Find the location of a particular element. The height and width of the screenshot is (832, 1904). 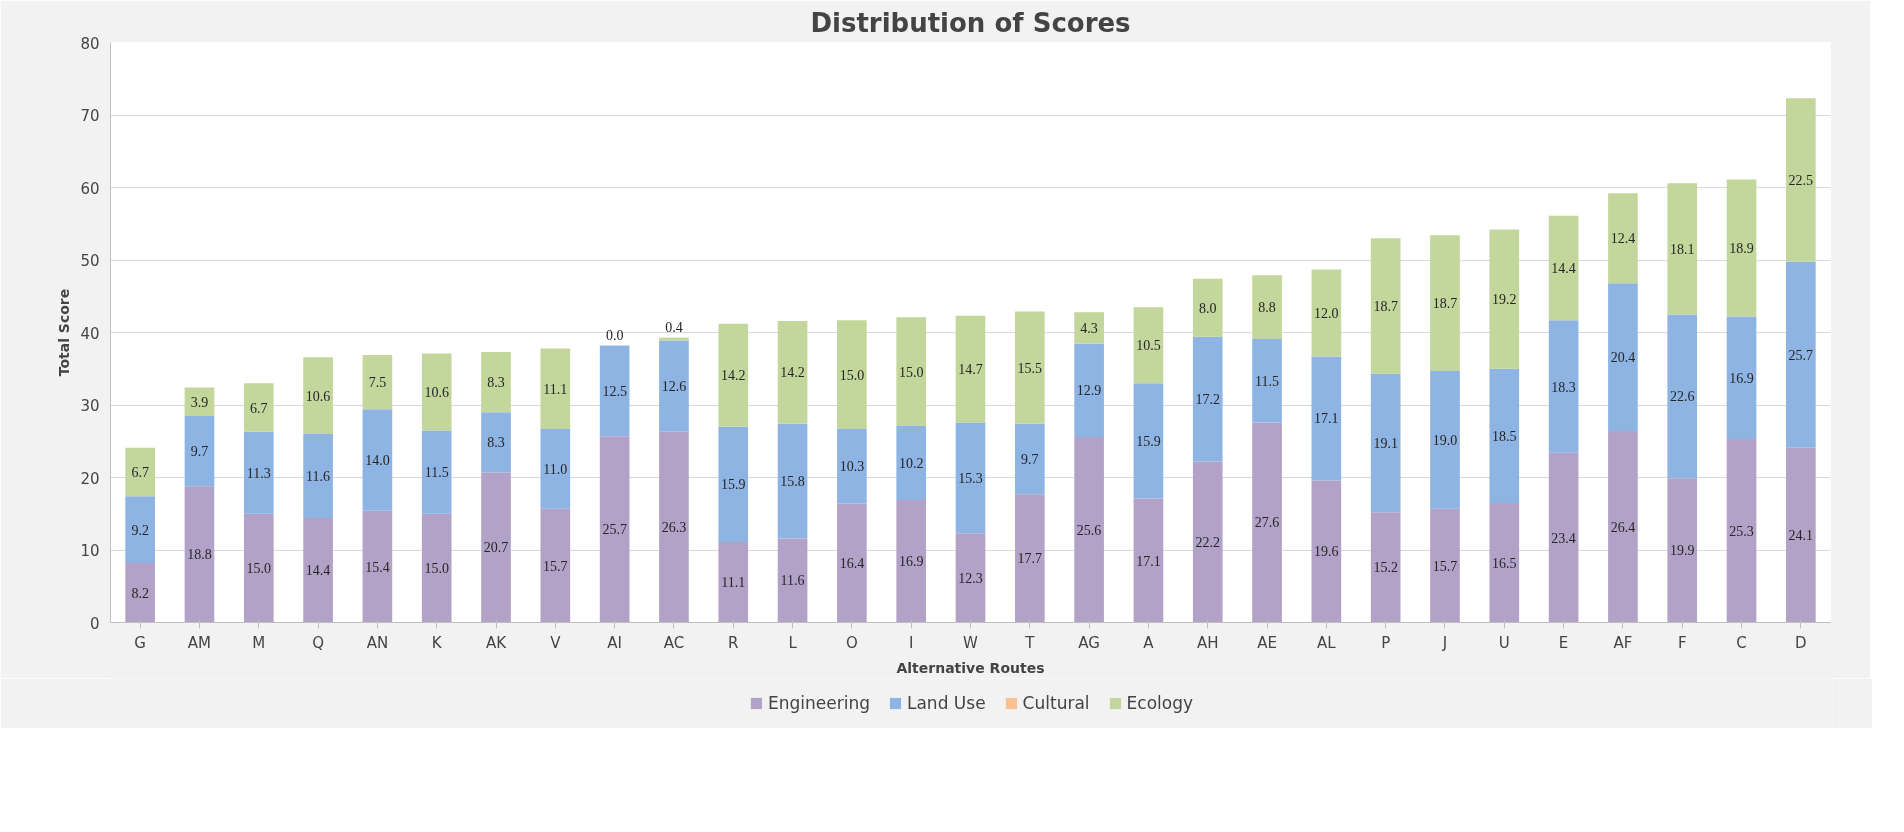

data-label: 18.3 is located at coordinates (1563, 387).